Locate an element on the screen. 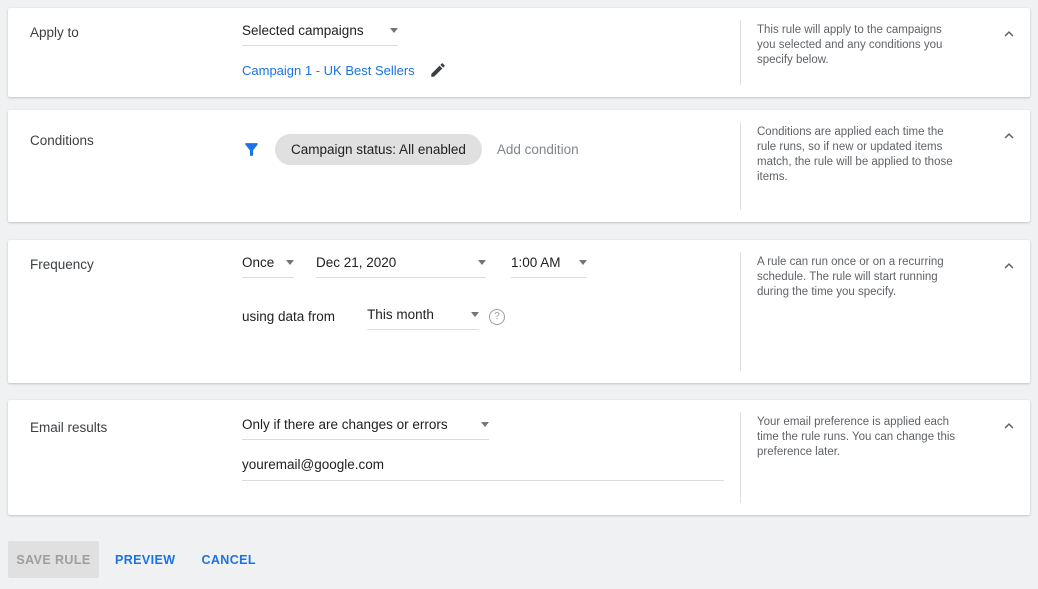 The width and height of the screenshot is (1038, 589). using-data-from-label: using data from is located at coordinates (289, 316).